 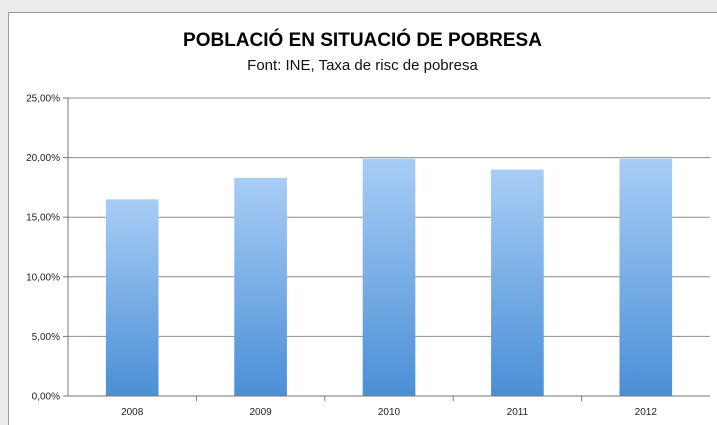 I want to click on x-tick-label: 2012, so click(x=646, y=412).